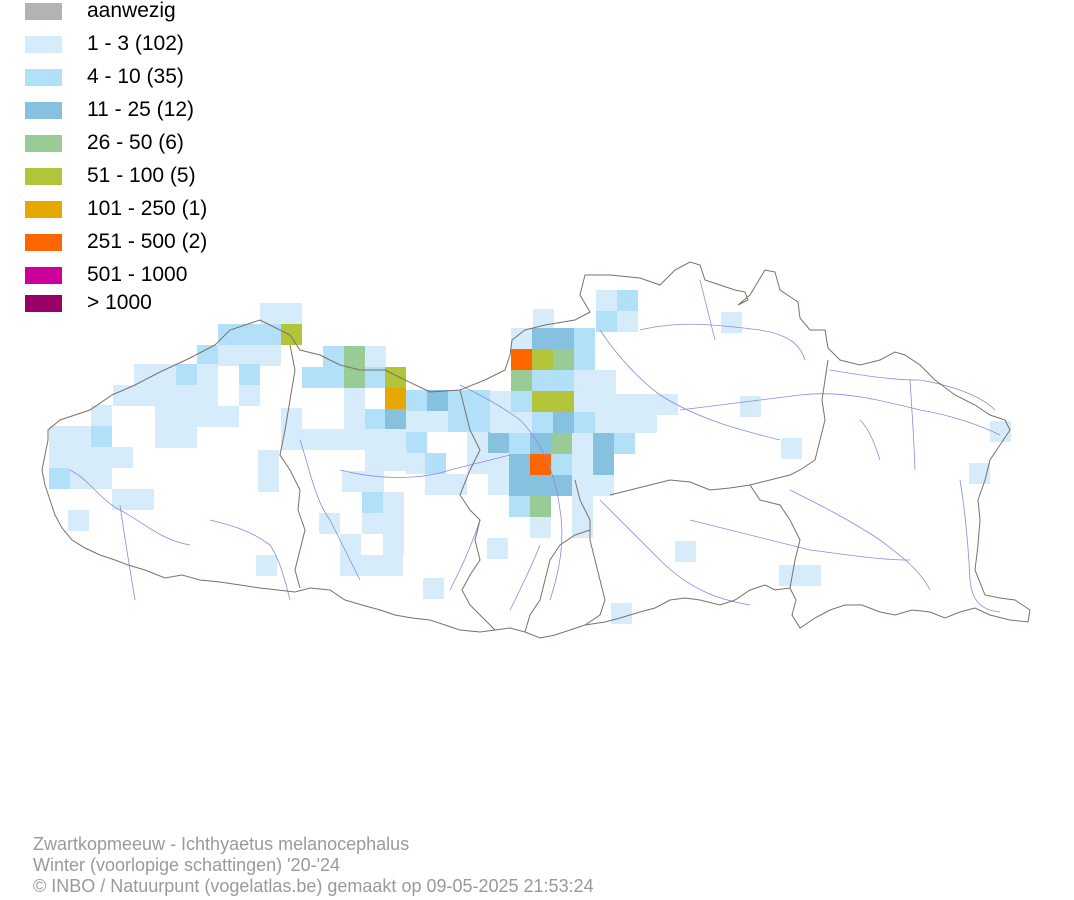 The width and height of the screenshot is (1074, 900). Describe the element at coordinates (131, 11) in the screenshot. I see `legend-label: aanwezig` at that location.